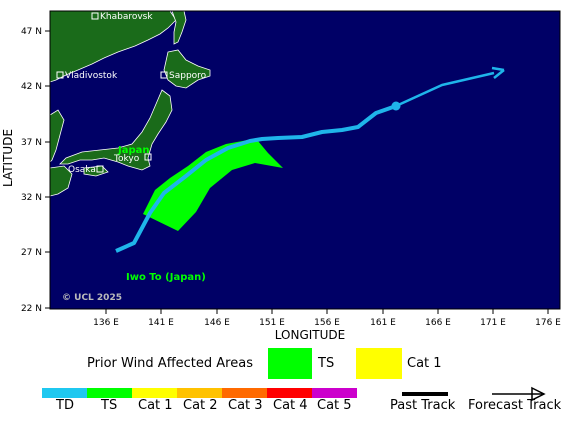  I want to click on svg-text: Khabarovsk, so click(126, 17).